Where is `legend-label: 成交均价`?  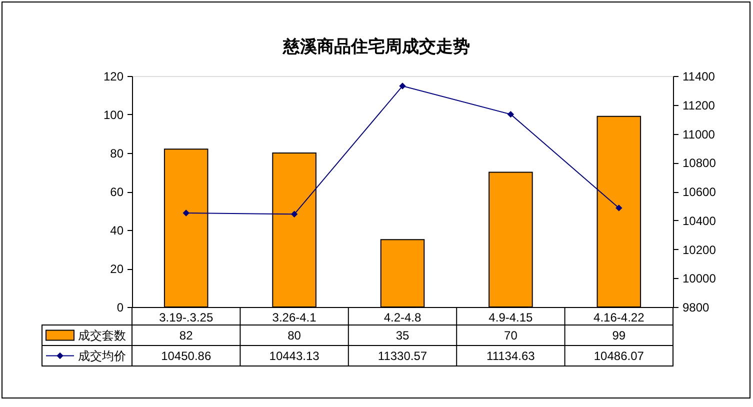 legend-label: 成交均价 is located at coordinates (102, 355).